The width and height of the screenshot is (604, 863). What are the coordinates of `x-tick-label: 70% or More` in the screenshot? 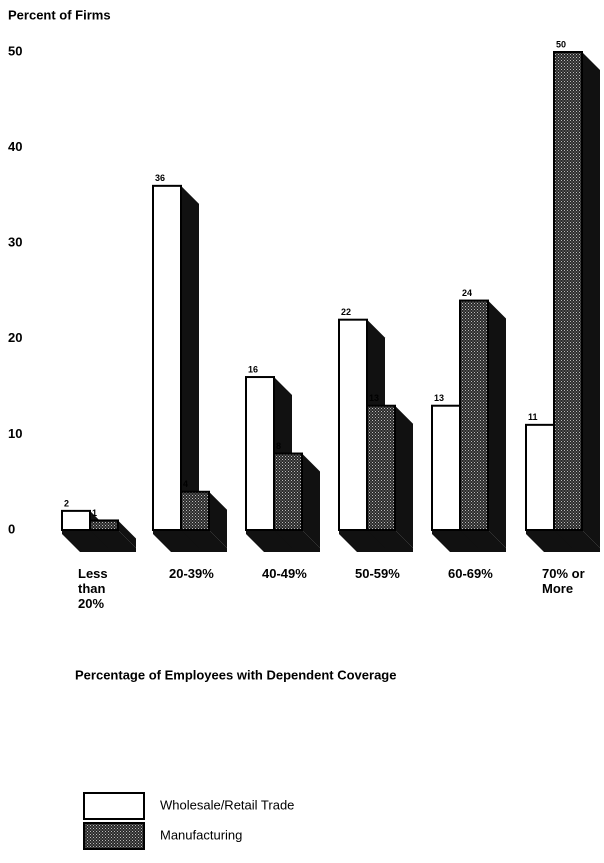 It's located at (563, 581).